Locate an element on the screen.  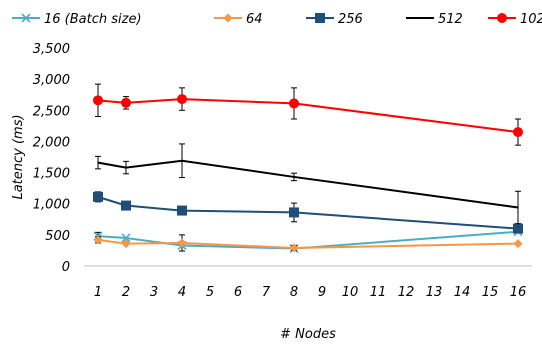
x-tick-label: 16 is located at coordinates (518, 292).